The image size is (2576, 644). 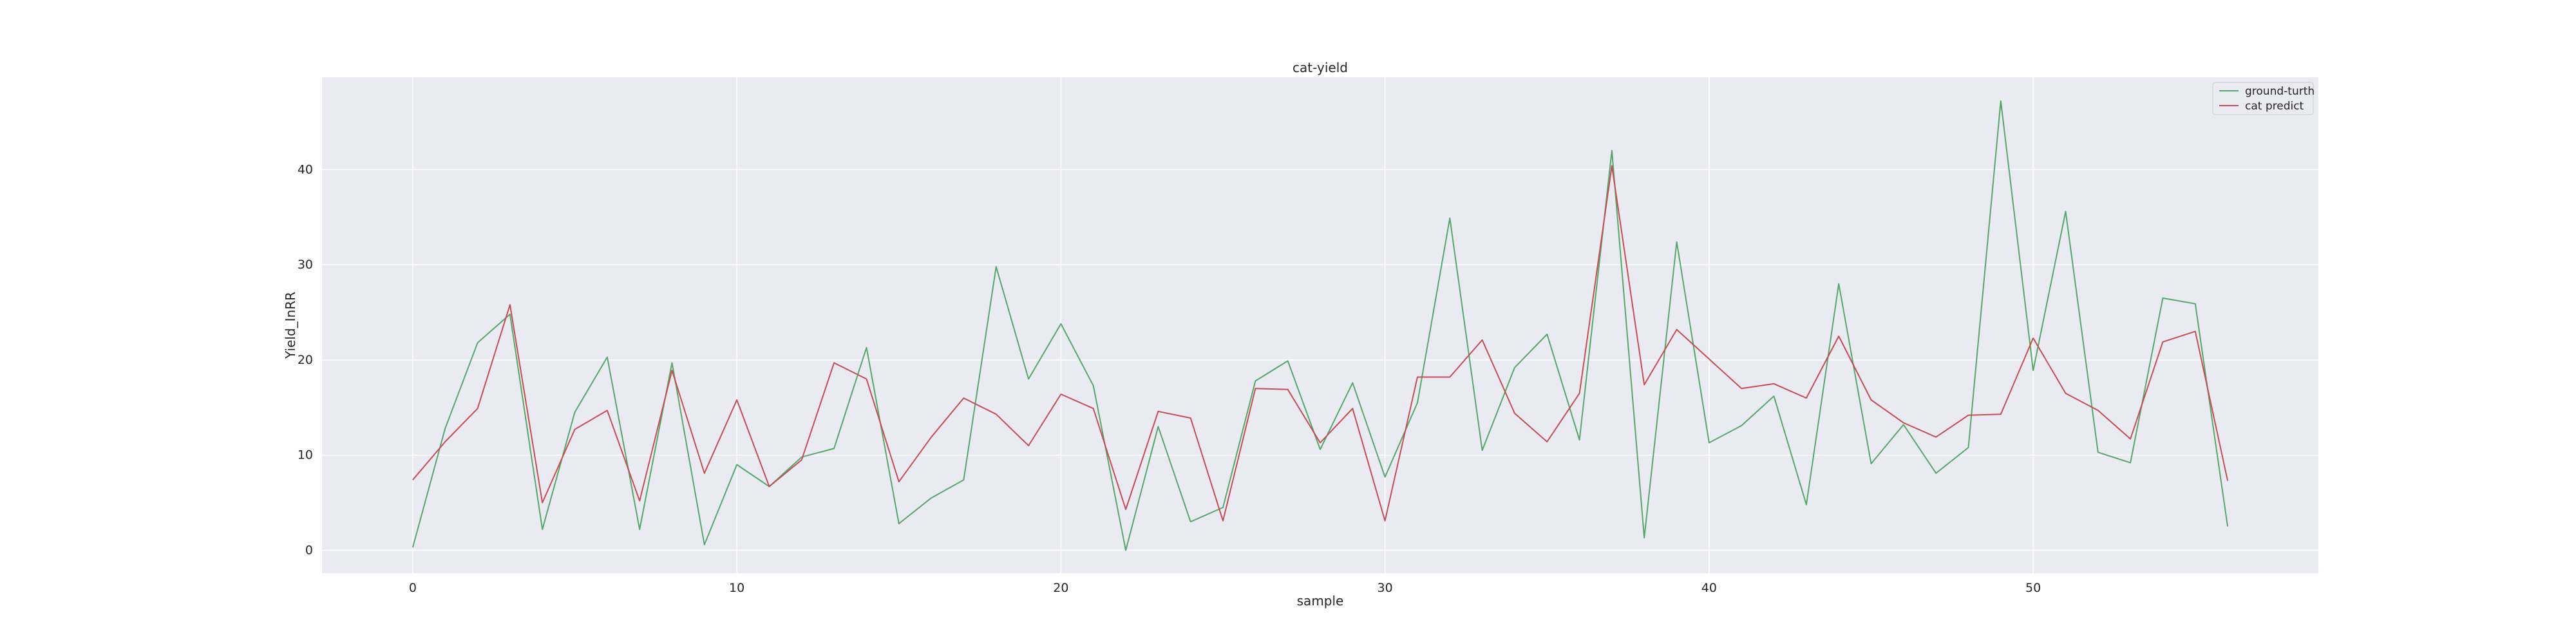 I want to click on y-tick-label: 40, so click(x=305, y=169).